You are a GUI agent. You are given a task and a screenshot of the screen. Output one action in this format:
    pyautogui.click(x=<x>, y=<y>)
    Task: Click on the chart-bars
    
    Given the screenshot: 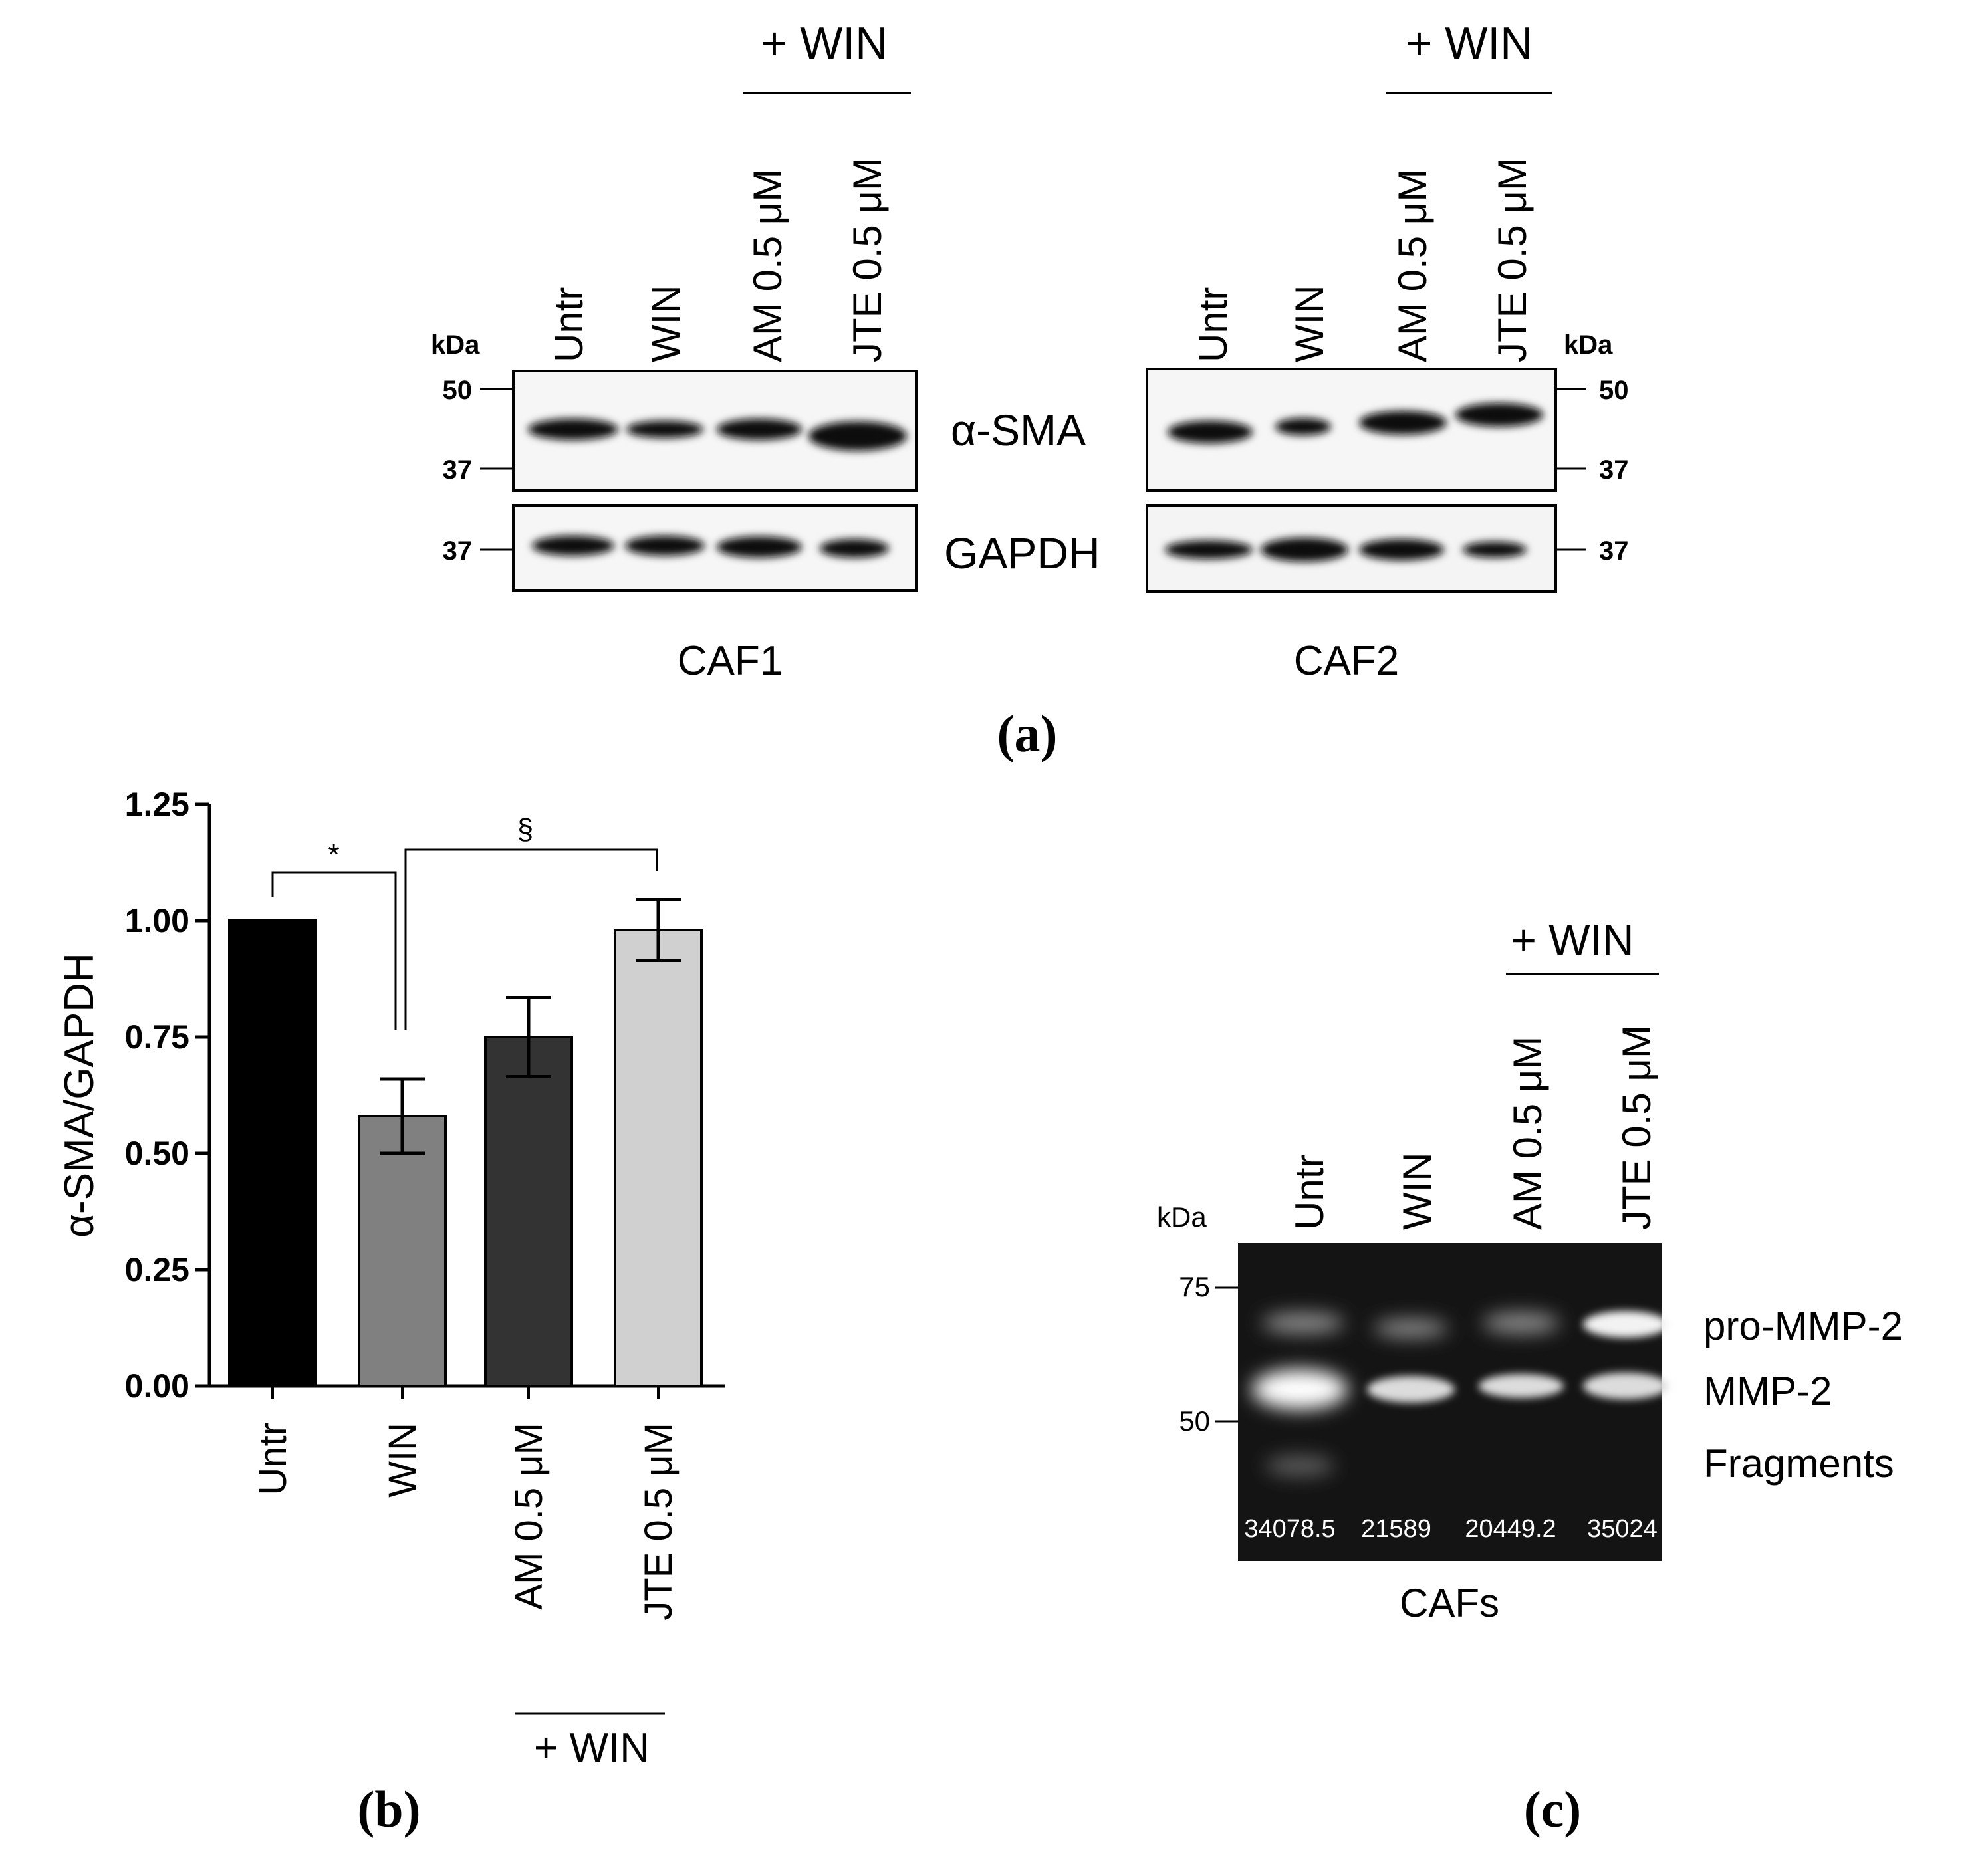 What is the action you would take?
    pyautogui.click(x=466, y=1153)
    